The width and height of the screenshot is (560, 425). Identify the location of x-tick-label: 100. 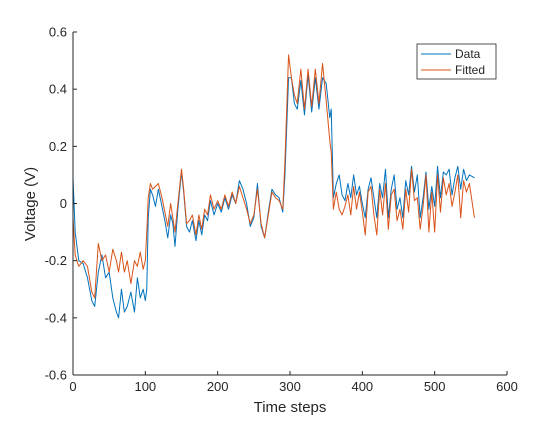
(145, 386).